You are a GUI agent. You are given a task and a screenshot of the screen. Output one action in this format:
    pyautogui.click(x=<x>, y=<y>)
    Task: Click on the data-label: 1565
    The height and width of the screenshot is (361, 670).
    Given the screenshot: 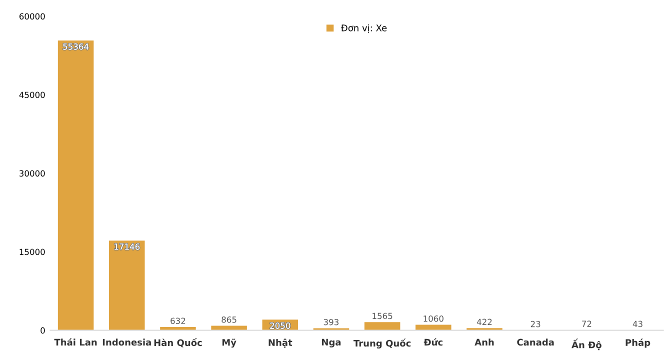 What is the action you would take?
    pyautogui.click(x=382, y=316)
    